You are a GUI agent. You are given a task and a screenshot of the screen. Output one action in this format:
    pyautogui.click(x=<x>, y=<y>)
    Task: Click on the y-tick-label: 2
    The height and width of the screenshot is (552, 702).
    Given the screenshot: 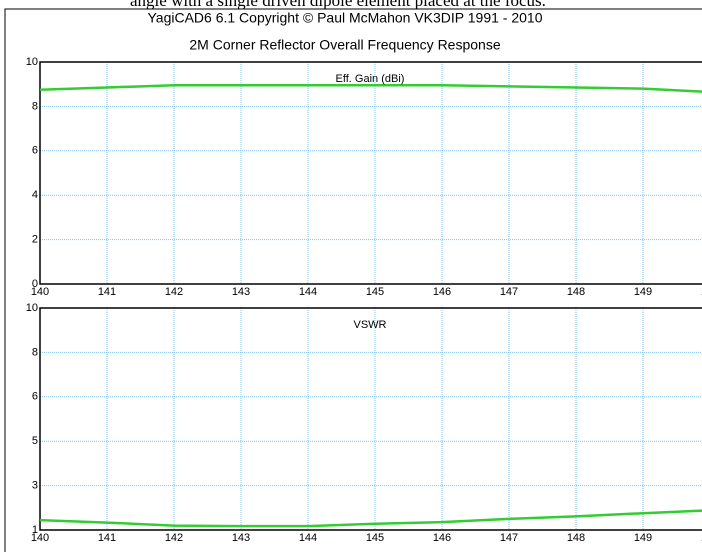 What is the action you would take?
    pyautogui.click(x=35, y=240)
    